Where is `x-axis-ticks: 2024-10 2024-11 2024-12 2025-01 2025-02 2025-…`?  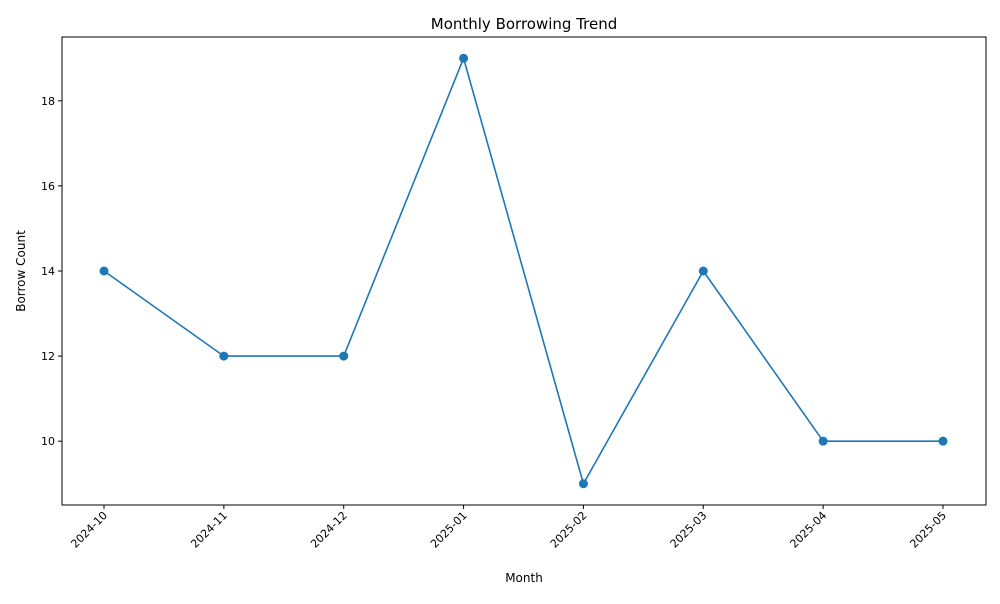 x-axis-ticks: 2024-10 2024-11 2024-12 2025-01 2025-02 2025-… is located at coordinates (508, 528).